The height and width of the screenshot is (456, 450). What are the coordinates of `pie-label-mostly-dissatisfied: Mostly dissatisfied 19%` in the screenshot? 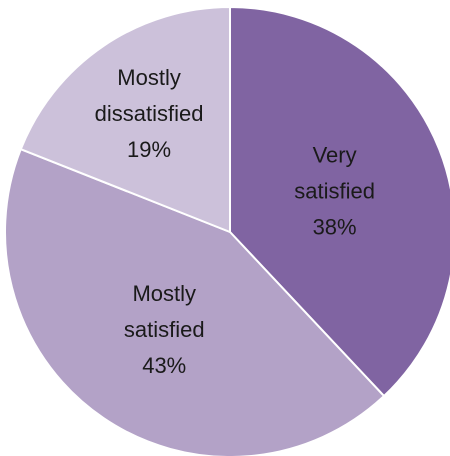 It's located at (149, 113).